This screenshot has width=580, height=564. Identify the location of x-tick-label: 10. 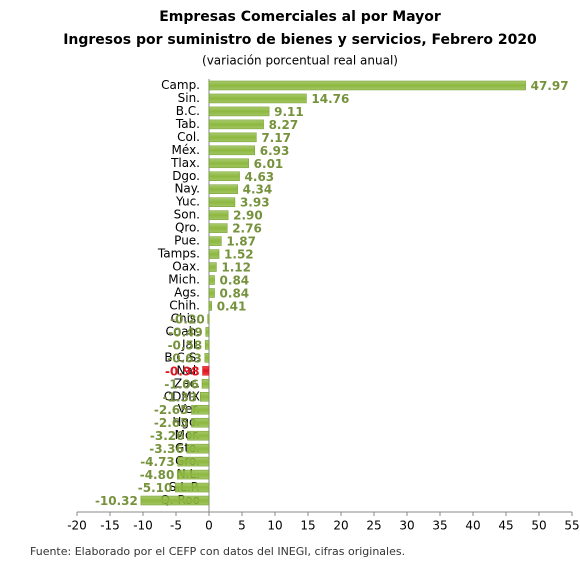
(274, 526).